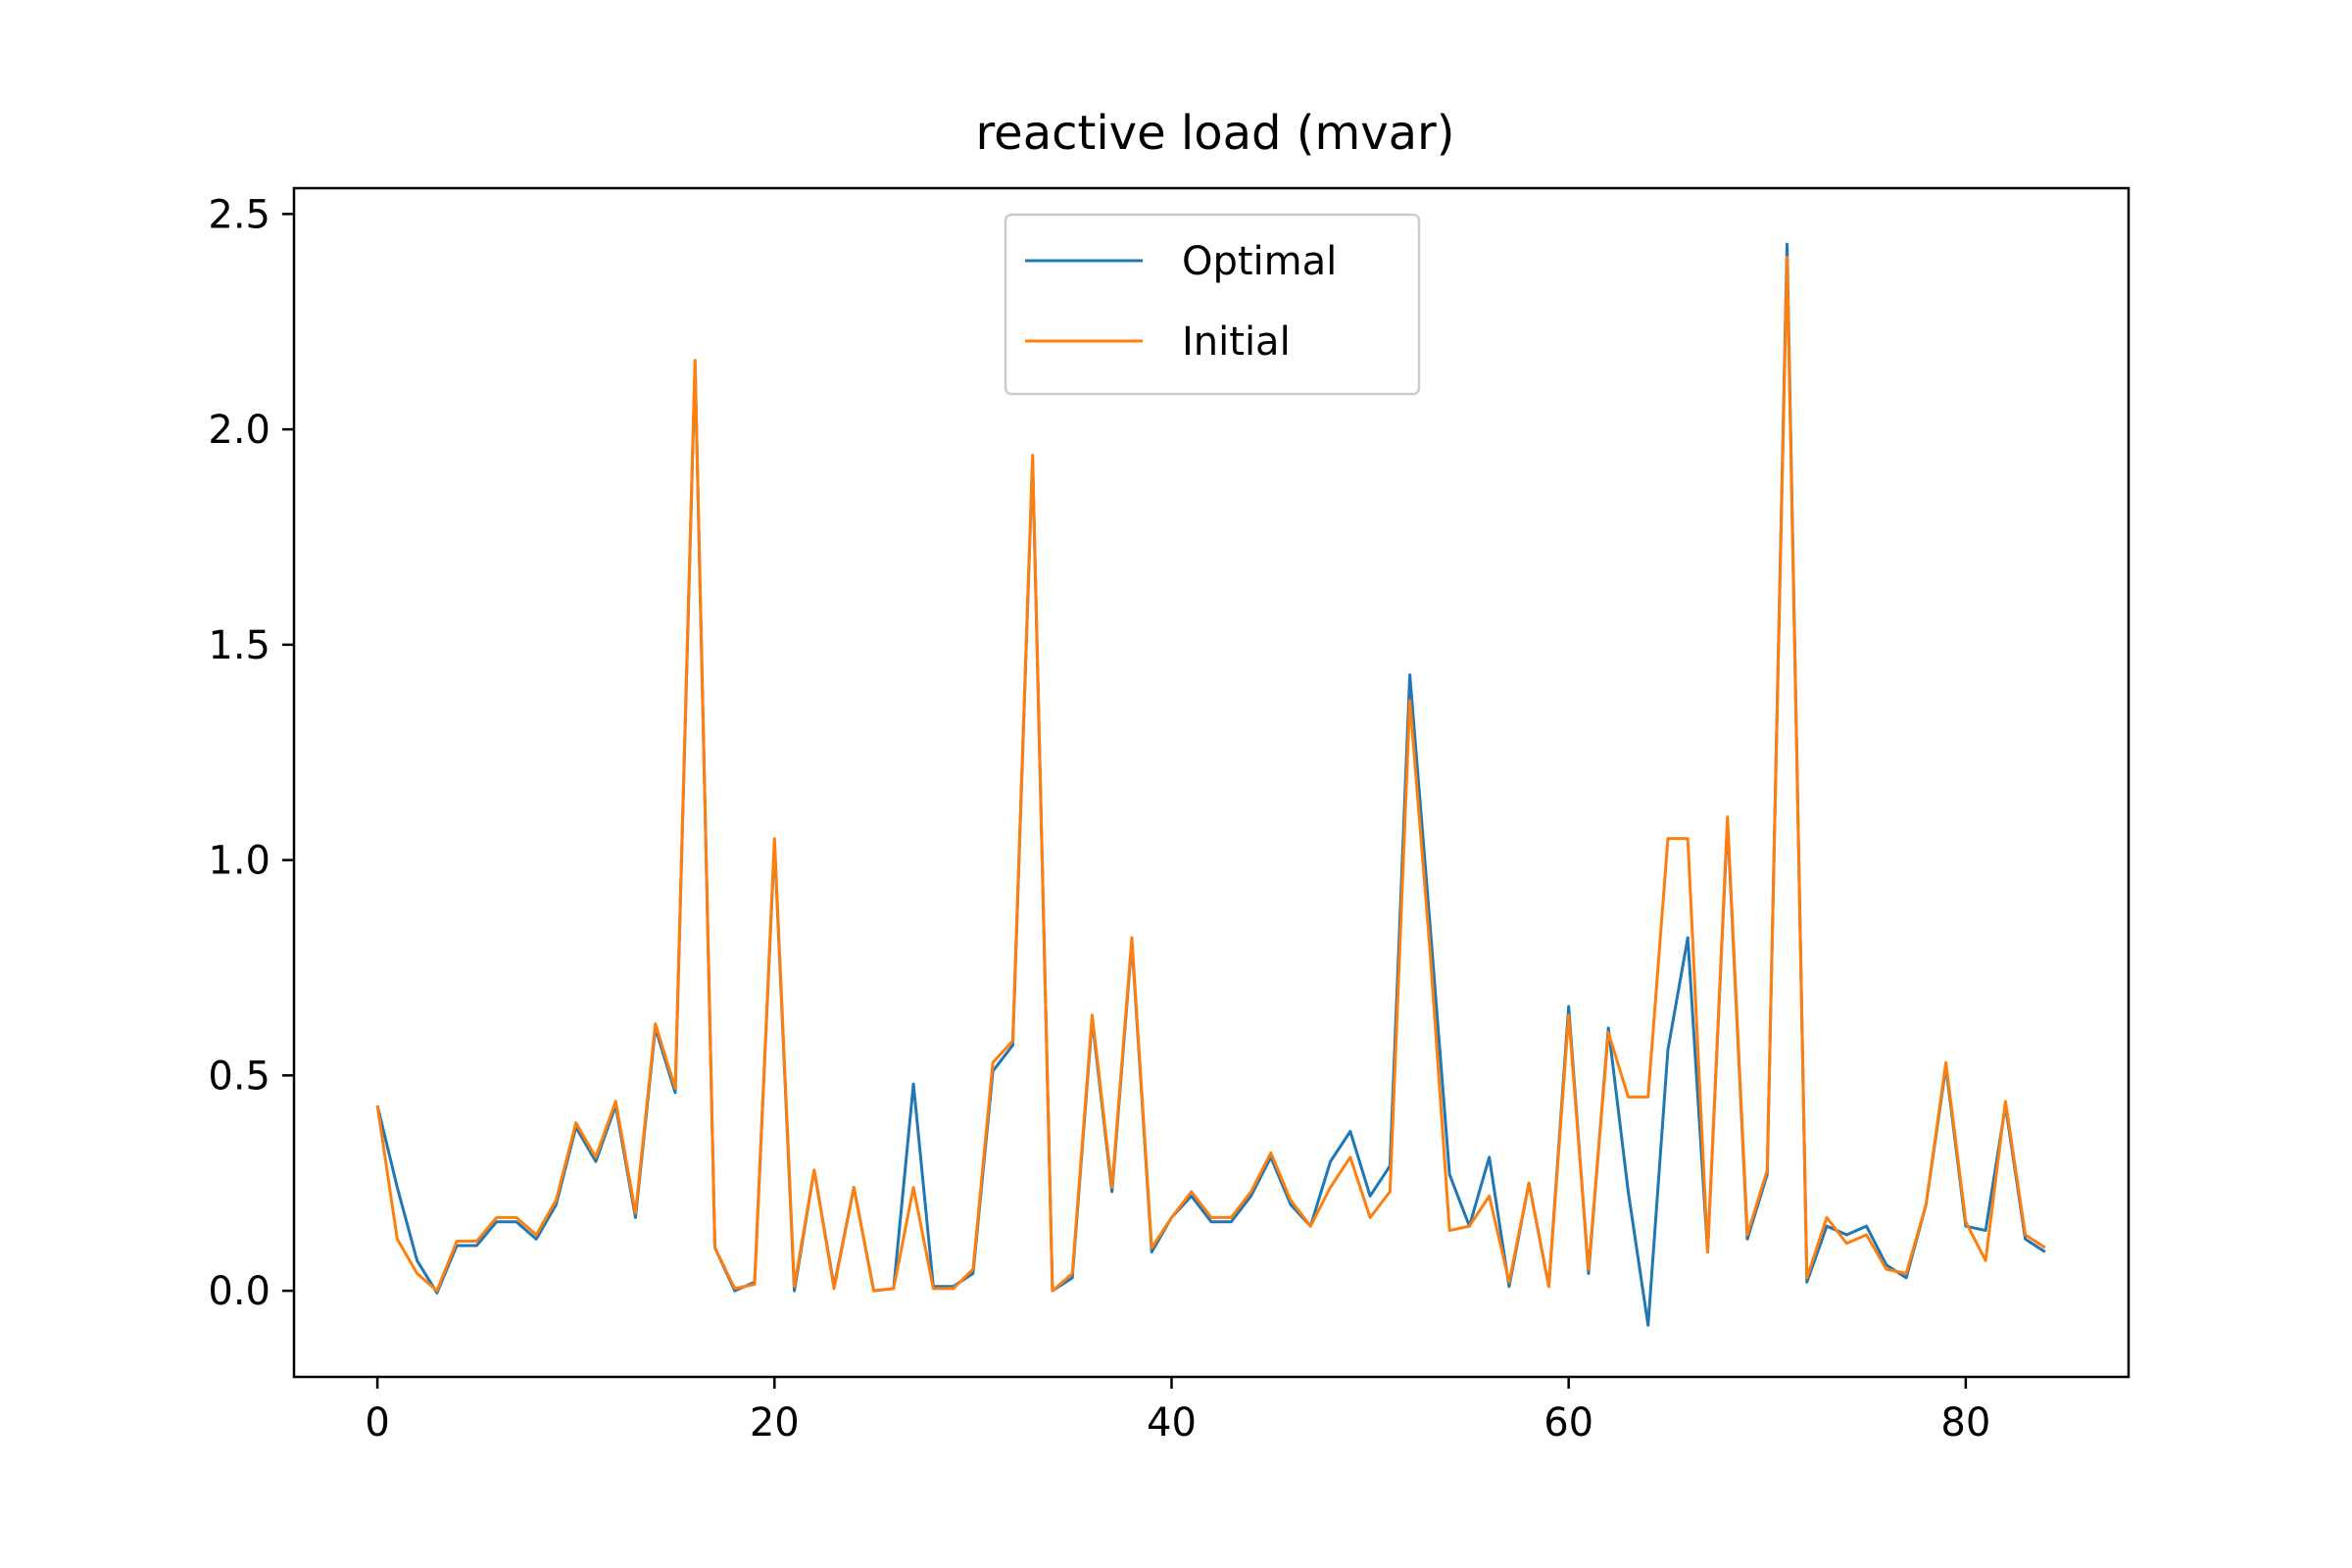 The image size is (2352, 1568). I want to click on y-tick-label: 2.0, so click(239, 430).